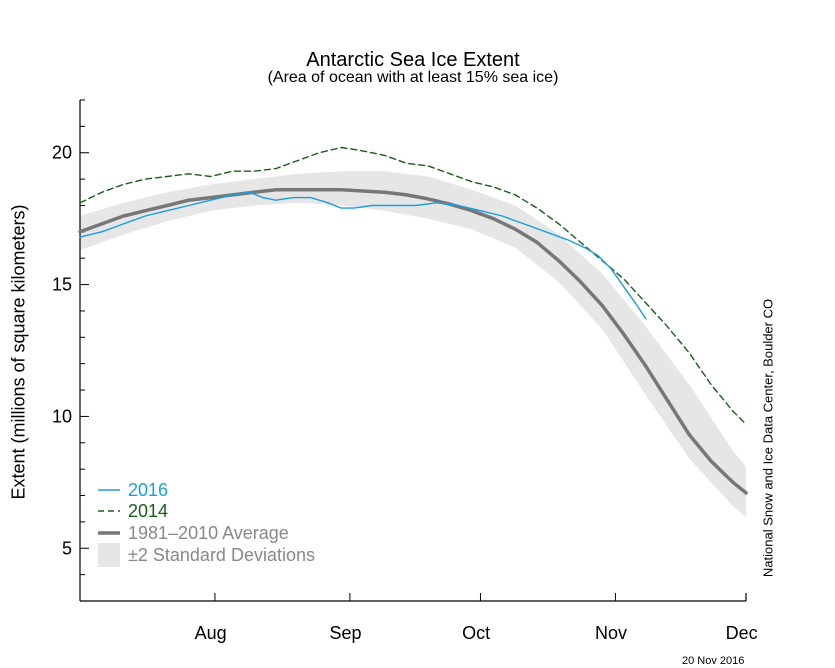  I want to click on y-tick-label: 20, so click(62, 153).